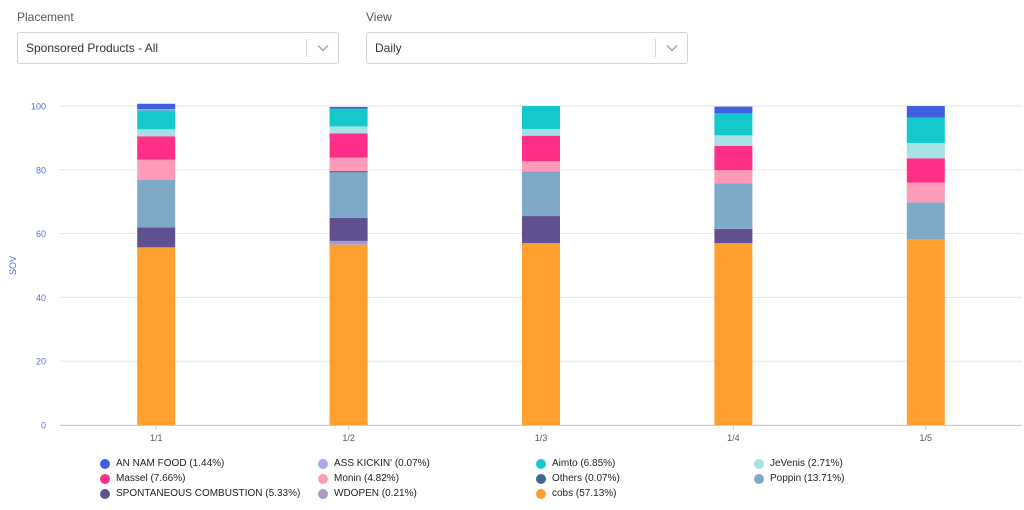 This screenshot has width=1024, height=510. I want to click on legend-label: JeVenis (2.71%), so click(806, 463).